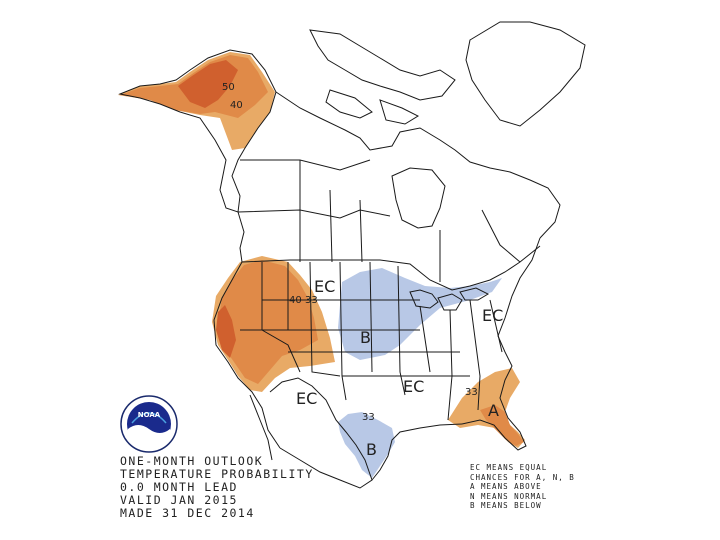 The width and height of the screenshot is (720, 540). I want to click on noaa-logo-text: NOAA, so click(149, 415).